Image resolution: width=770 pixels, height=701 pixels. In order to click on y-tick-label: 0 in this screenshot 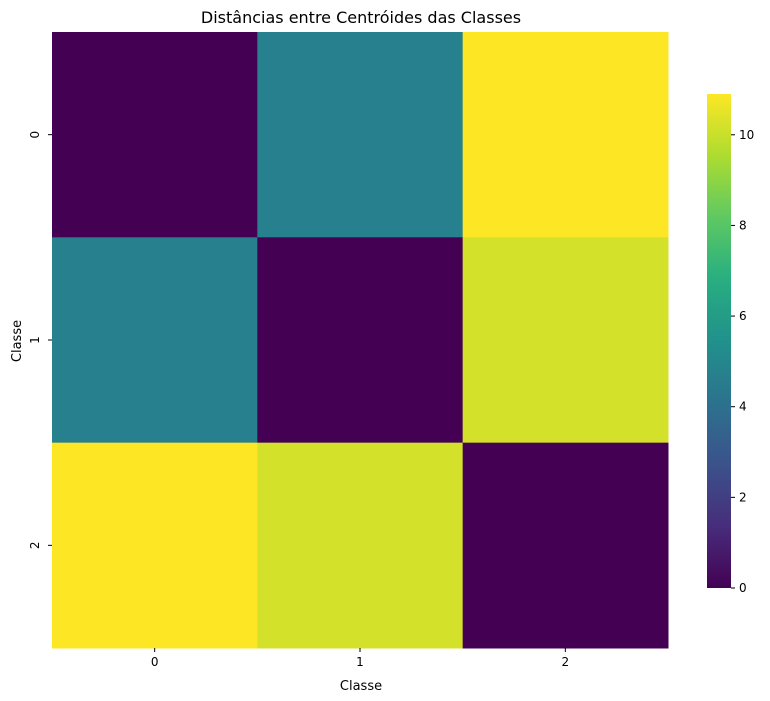, I will do `click(35, 135)`.